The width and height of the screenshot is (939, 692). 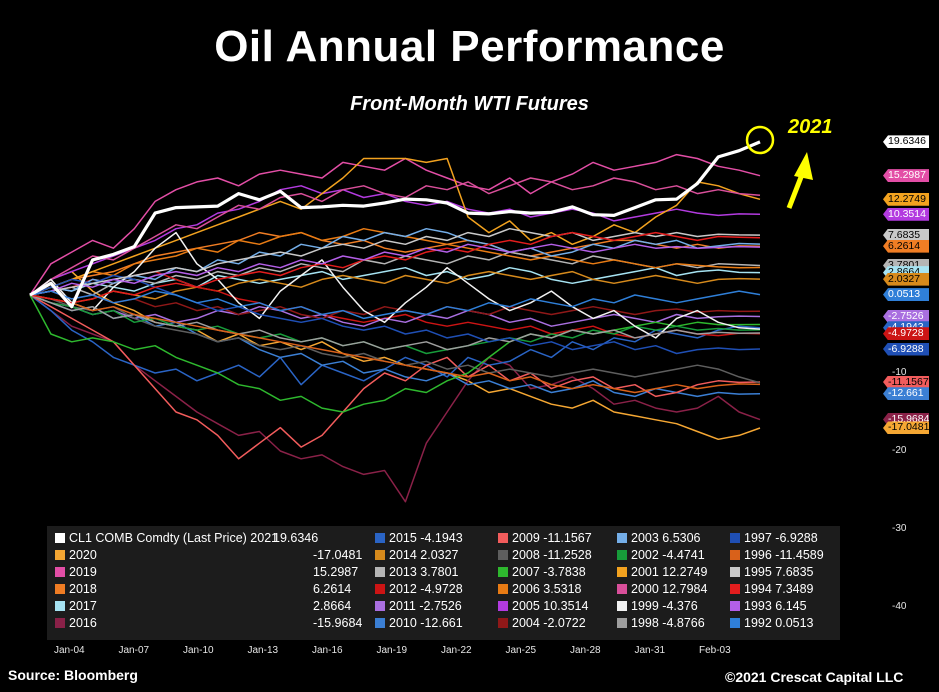 What do you see at coordinates (906, 199) in the screenshot?
I see `value-tag: 12.2749` at bounding box center [906, 199].